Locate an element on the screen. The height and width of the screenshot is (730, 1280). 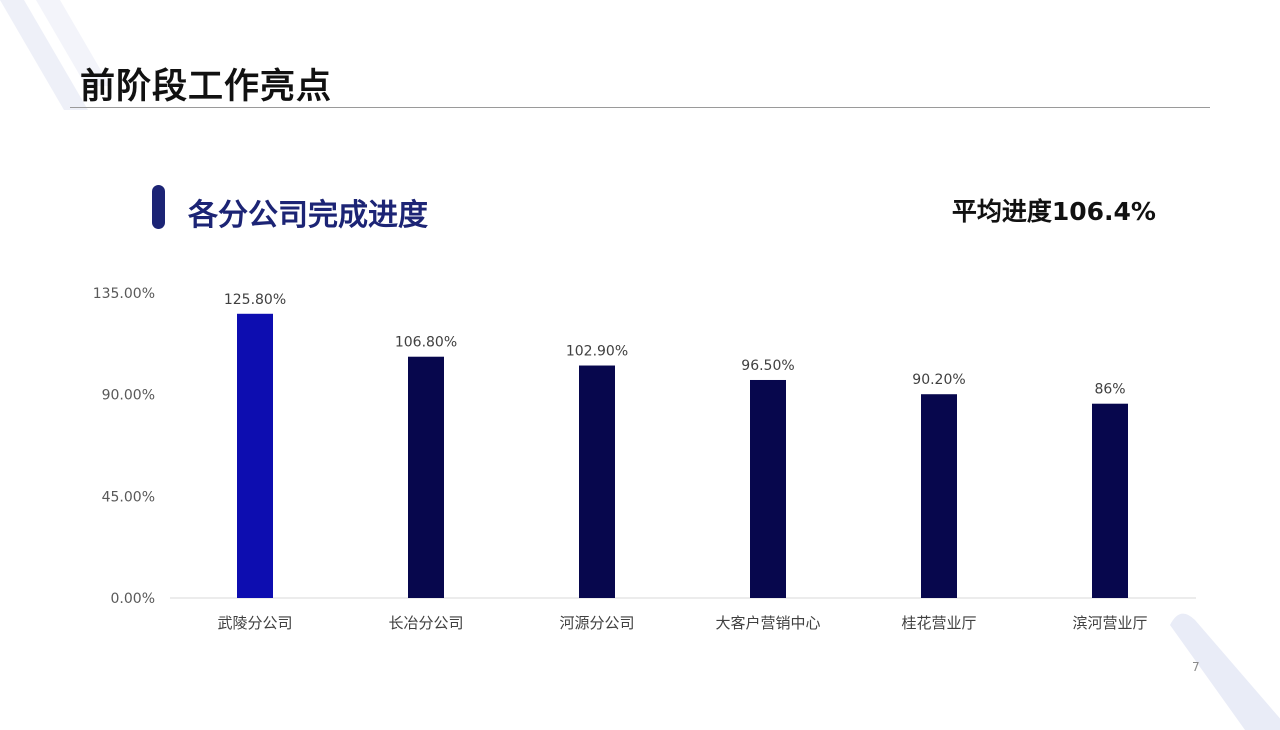
average-progress: 平均进度106.4% is located at coordinates (1053, 211).